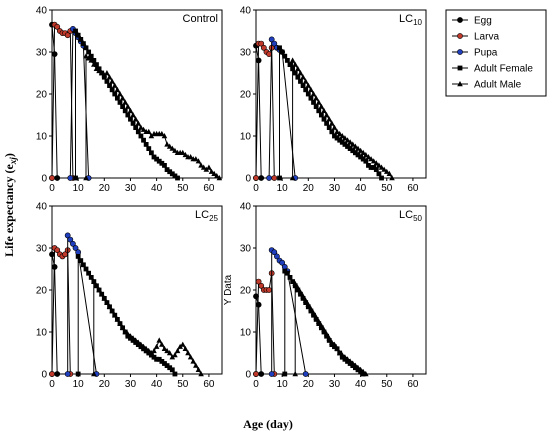 This screenshot has height=440, width=550. Describe the element at coordinates (126, 104) in the screenshot. I see `series-adult-female` at that location.